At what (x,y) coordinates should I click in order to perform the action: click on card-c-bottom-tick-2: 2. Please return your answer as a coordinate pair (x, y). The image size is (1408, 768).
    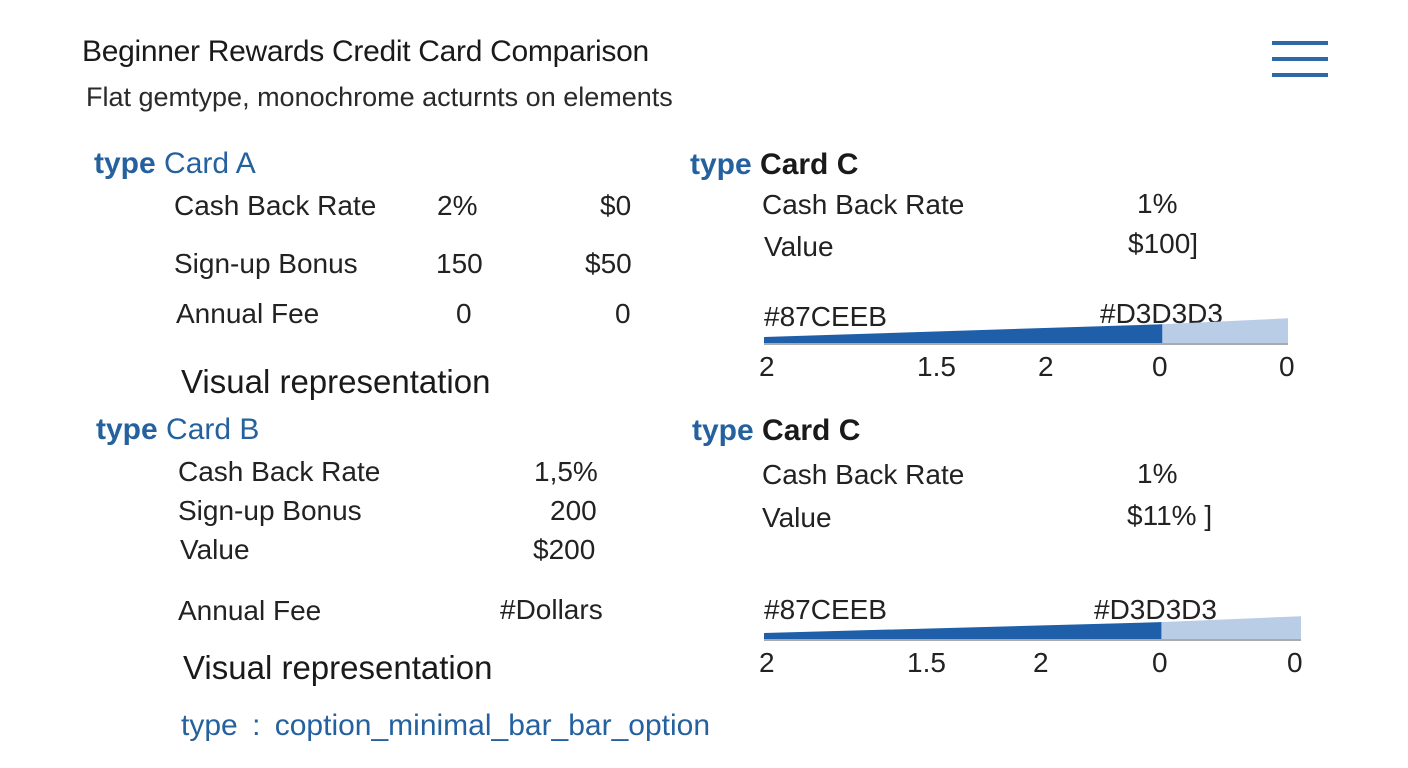
    Looking at the image, I should click on (1041, 662).